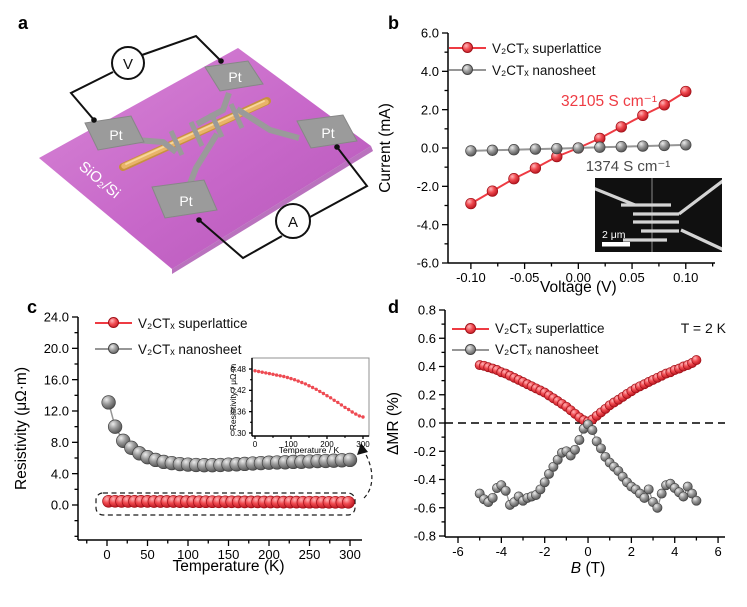  I want to click on x-tick-label: 100, so click(291, 444).